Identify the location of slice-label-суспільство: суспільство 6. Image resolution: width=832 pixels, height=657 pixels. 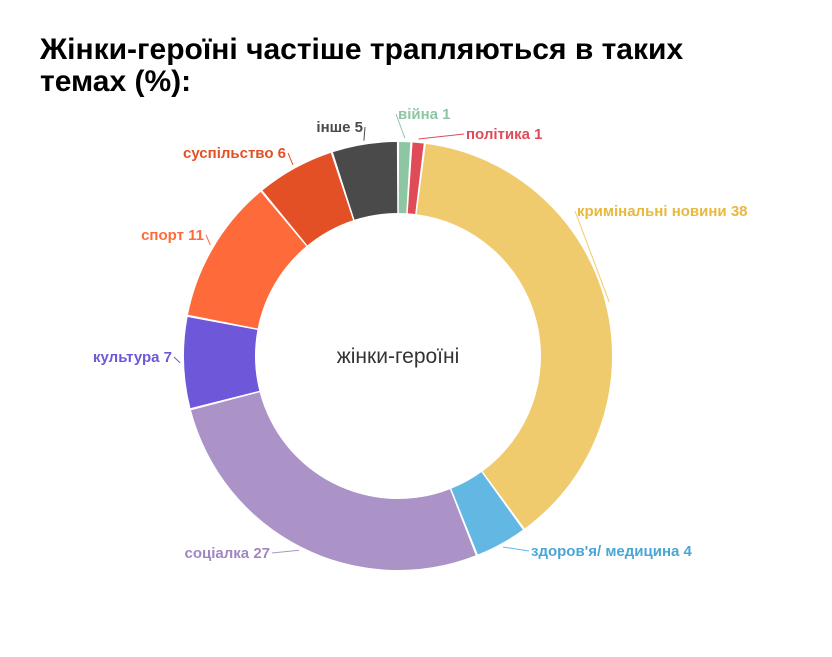
(234, 153).